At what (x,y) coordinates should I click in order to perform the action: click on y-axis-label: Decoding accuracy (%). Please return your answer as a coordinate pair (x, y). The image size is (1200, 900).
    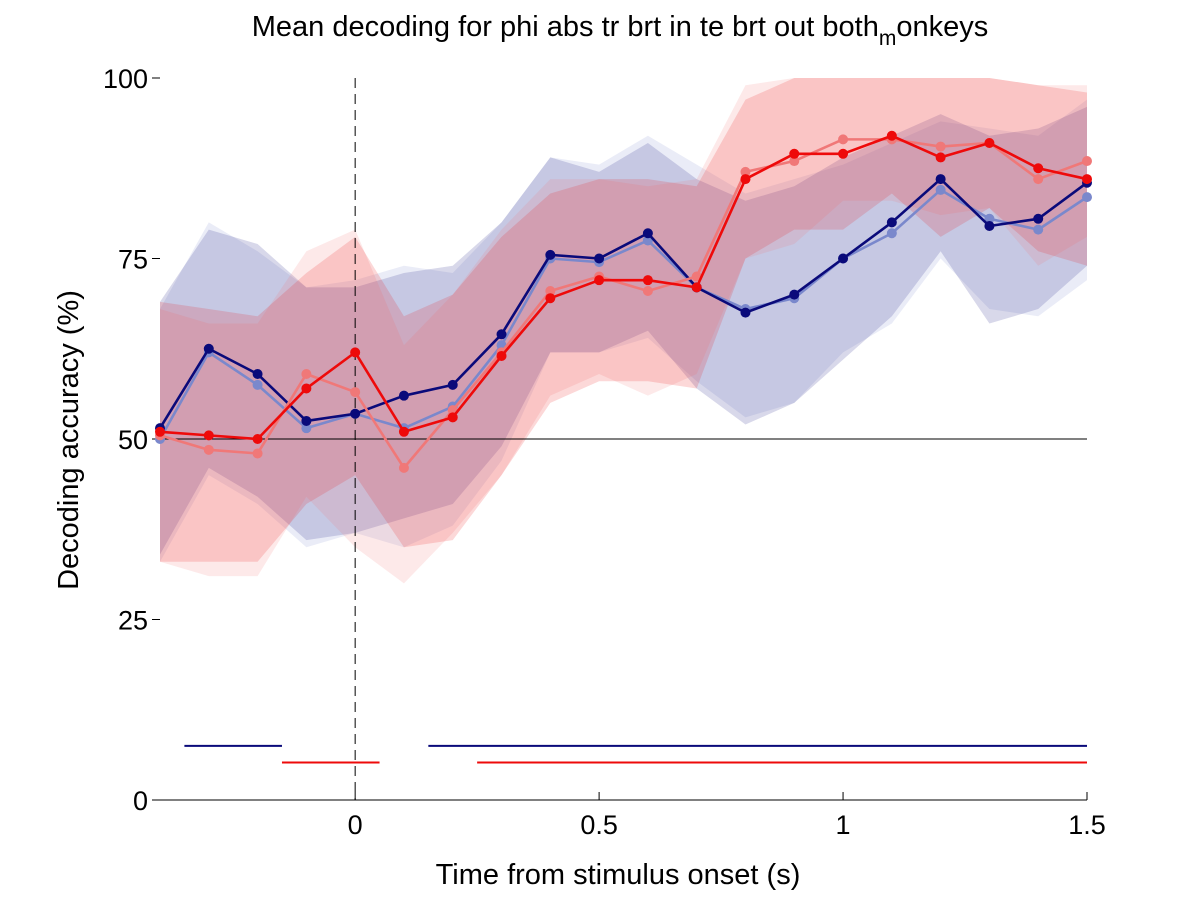
    Looking at the image, I should click on (69, 440).